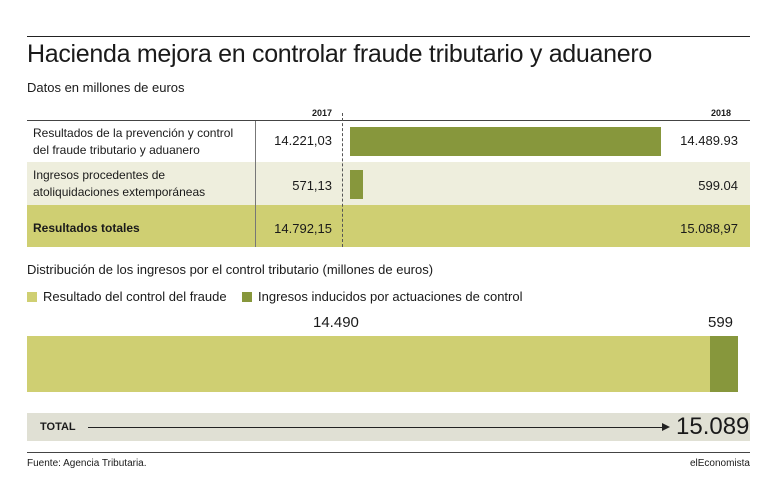 This screenshot has height=500, width=770. I want to click on row-label-total: Resultados totales, so click(86, 228).